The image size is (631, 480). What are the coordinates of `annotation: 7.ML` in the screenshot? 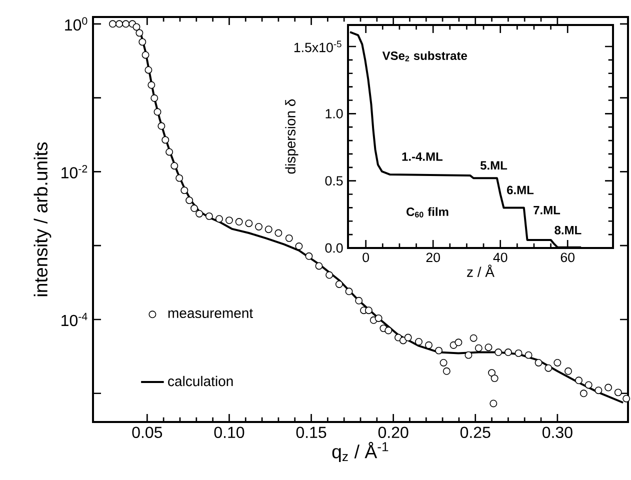 It's located at (547, 210).